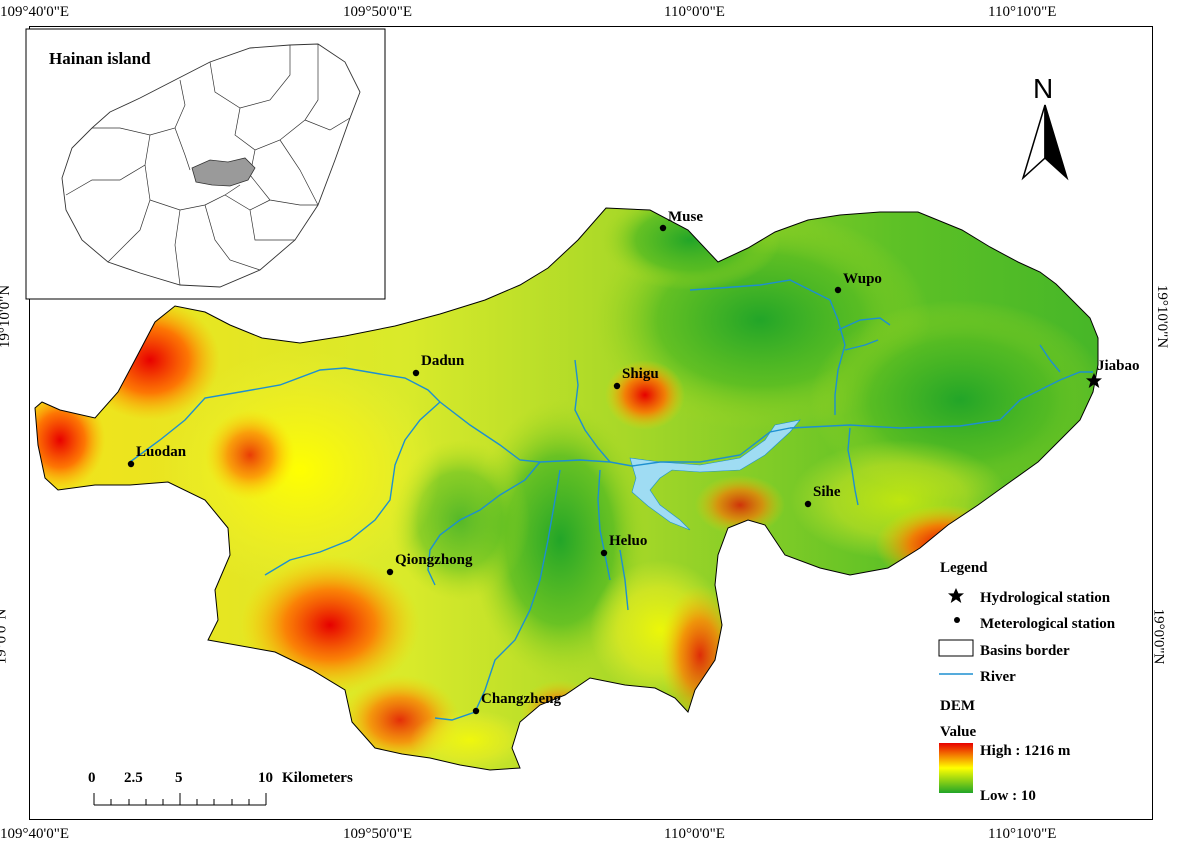 This screenshot has width=1182, height=849. Describe the element at coordinates (161, 452) in the screenshot. I see `station-label-luodan: Luodan` at that location.